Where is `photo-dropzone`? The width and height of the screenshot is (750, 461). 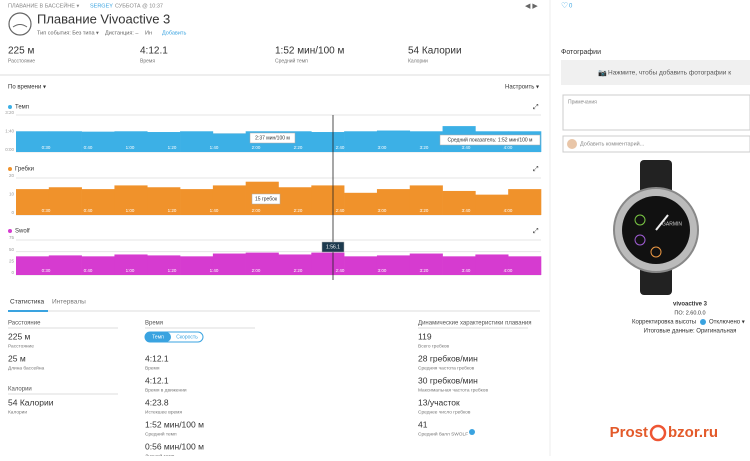 photo-dropzone is located at coordinates (655, 72).